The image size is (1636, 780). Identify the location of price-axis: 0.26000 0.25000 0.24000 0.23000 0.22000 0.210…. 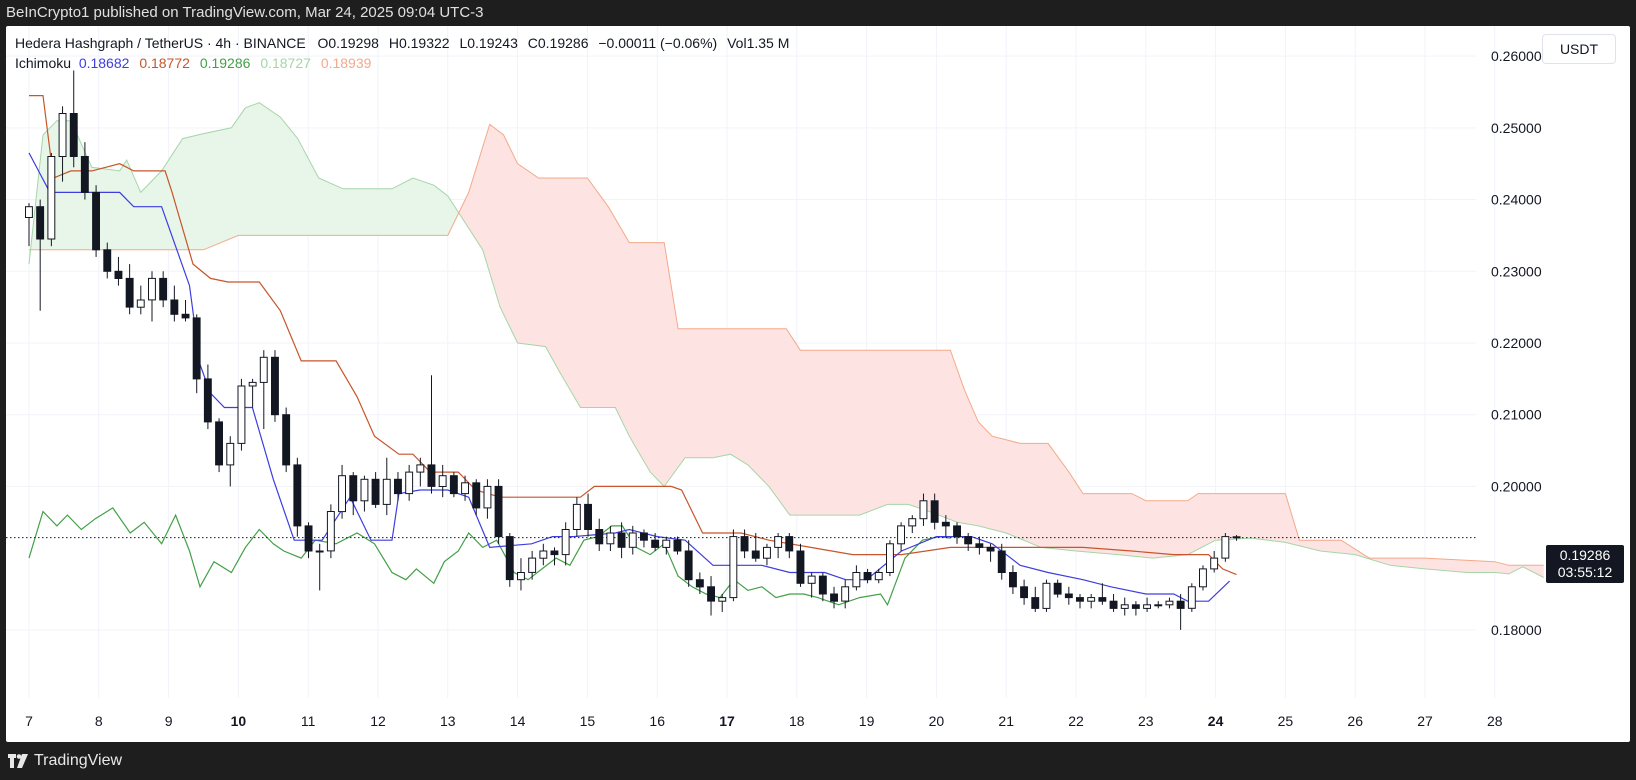
(1516, 343).